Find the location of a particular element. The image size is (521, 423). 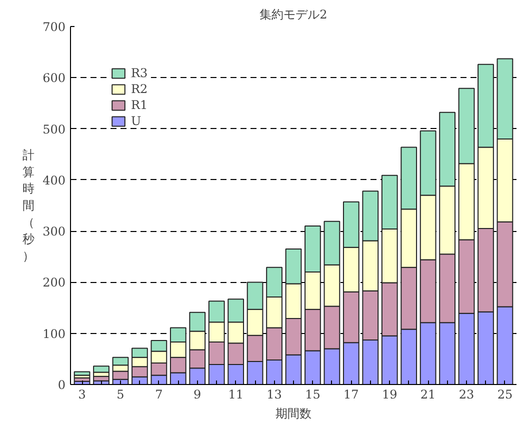

x-tick-label: 3 is located at coordinates (82, 395).